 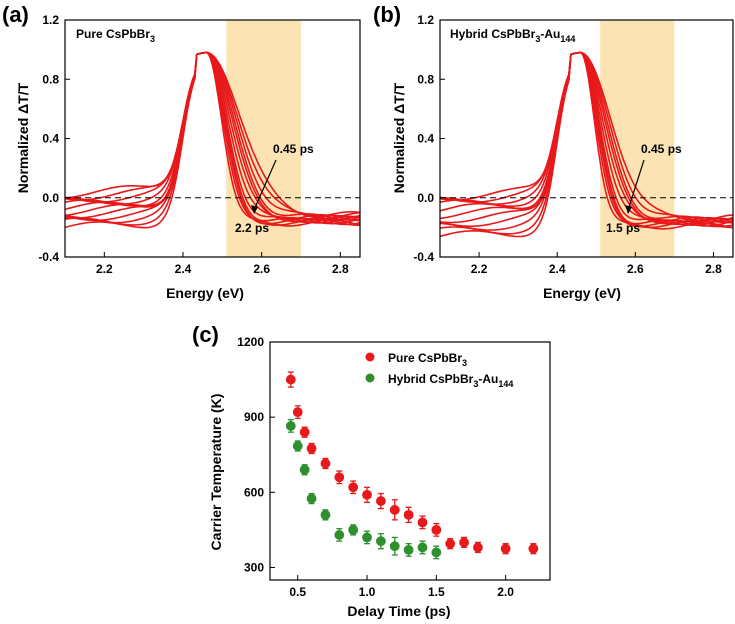 I want to click on panel-b-x-ticks: 2.2 2.4 2.6 2.8, so click(x=596, y=264).